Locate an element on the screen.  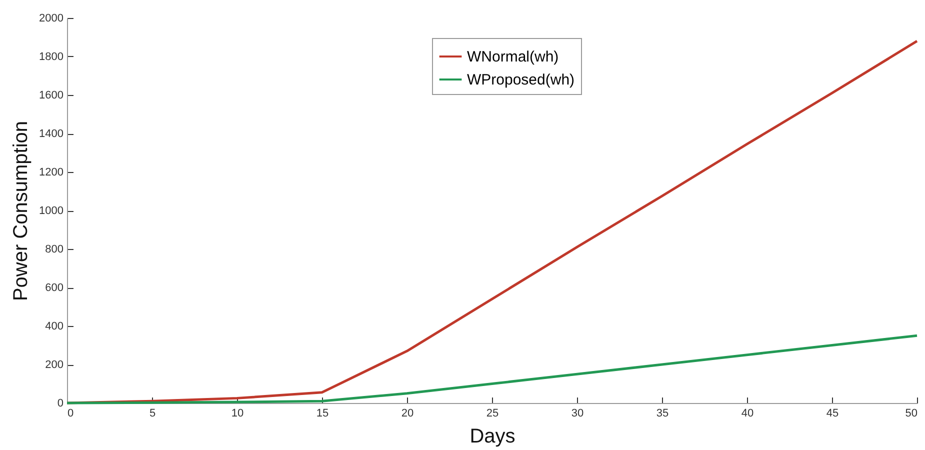
x-tick-label: 10 is located at coordinates (237, 414).